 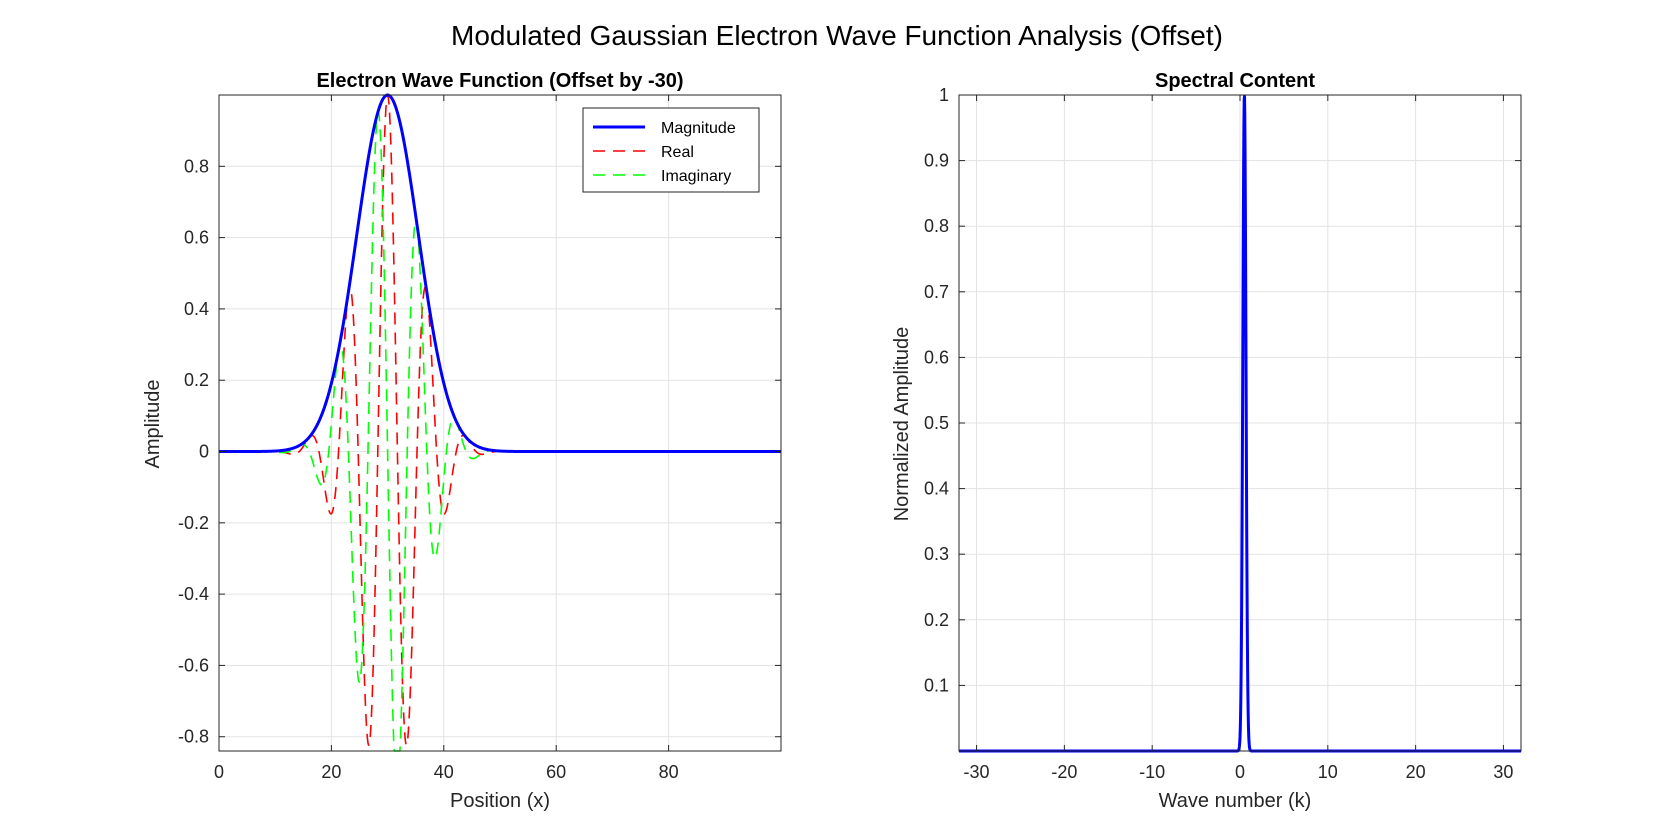 I want to click on wave-xtick-label: 40, so click(x=444, y=772).